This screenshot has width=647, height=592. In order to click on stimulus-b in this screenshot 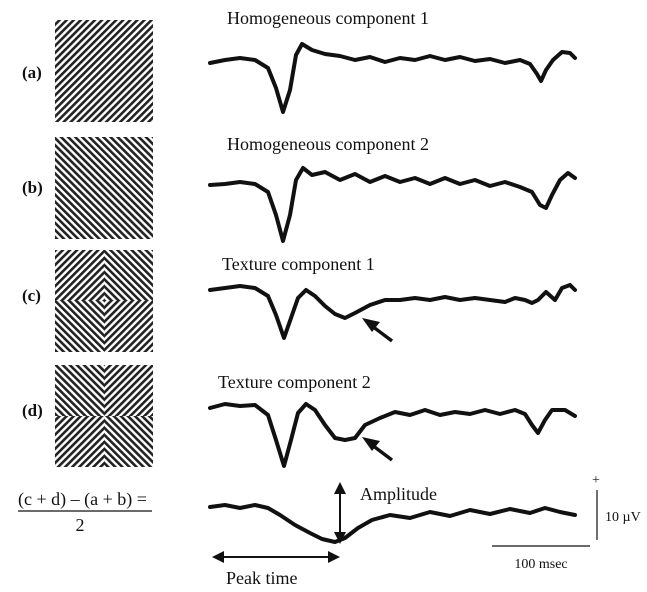, I will do `click(104, 188)`.